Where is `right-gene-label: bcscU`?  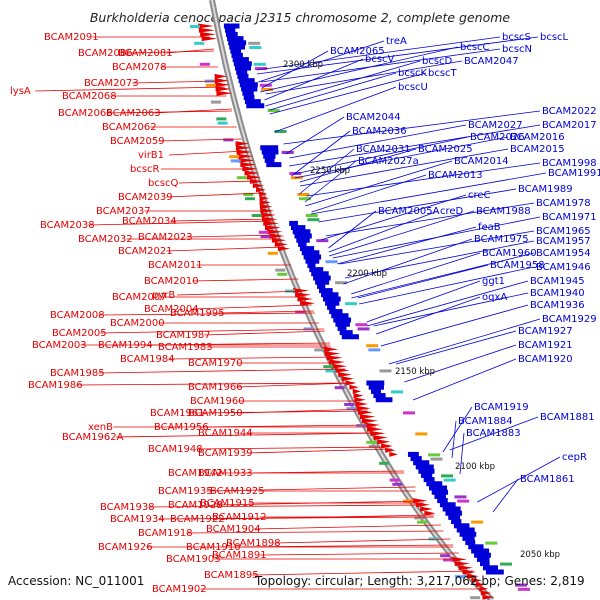
right-gene-label: bcscU is located at coordinates (413, 87).